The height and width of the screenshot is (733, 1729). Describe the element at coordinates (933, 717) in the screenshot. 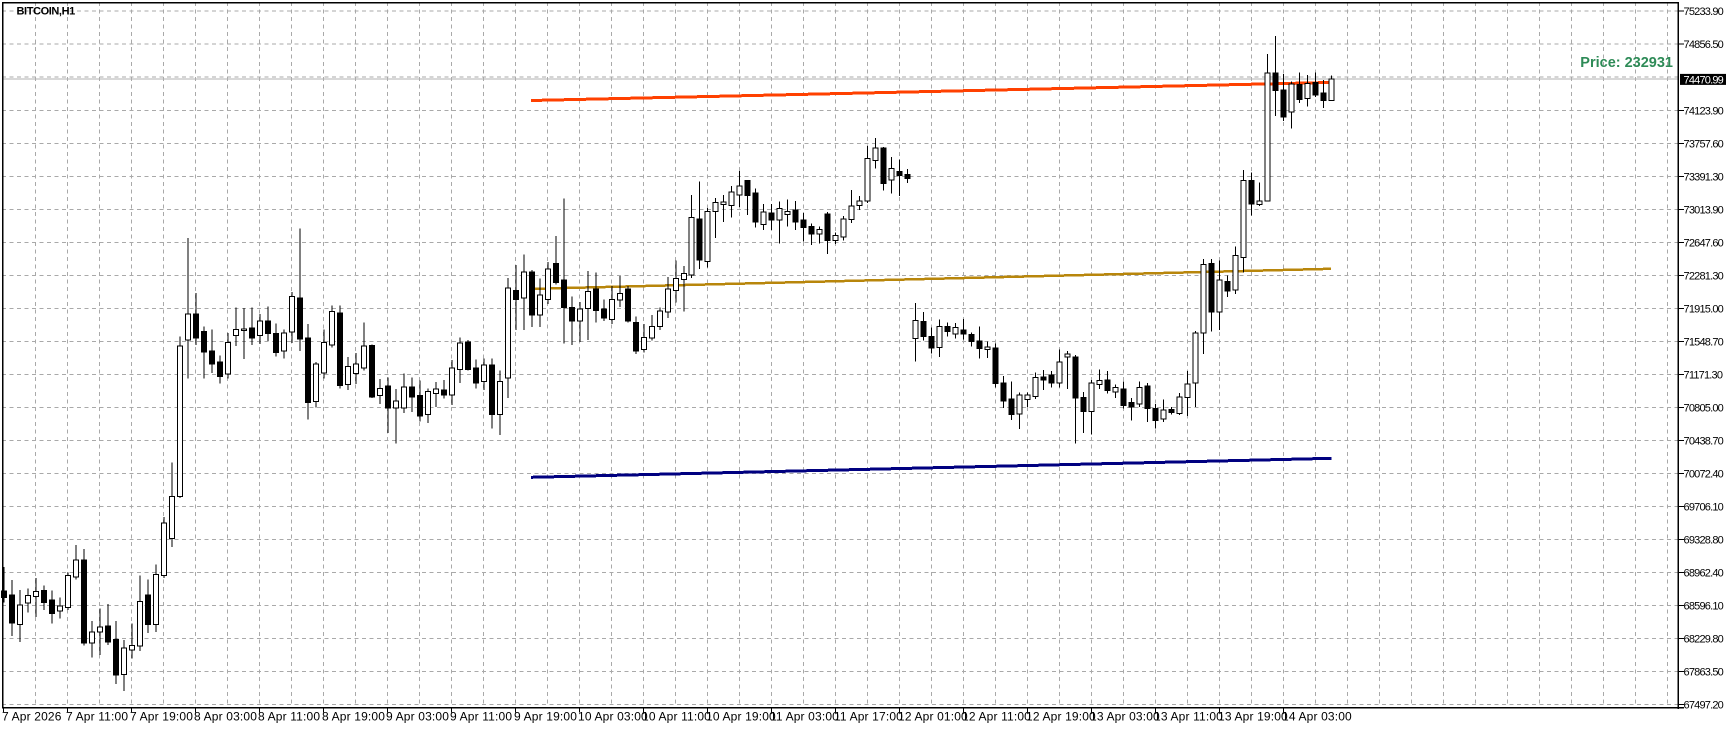

I see `svg-text: 12 Apr 01:00` at that location.